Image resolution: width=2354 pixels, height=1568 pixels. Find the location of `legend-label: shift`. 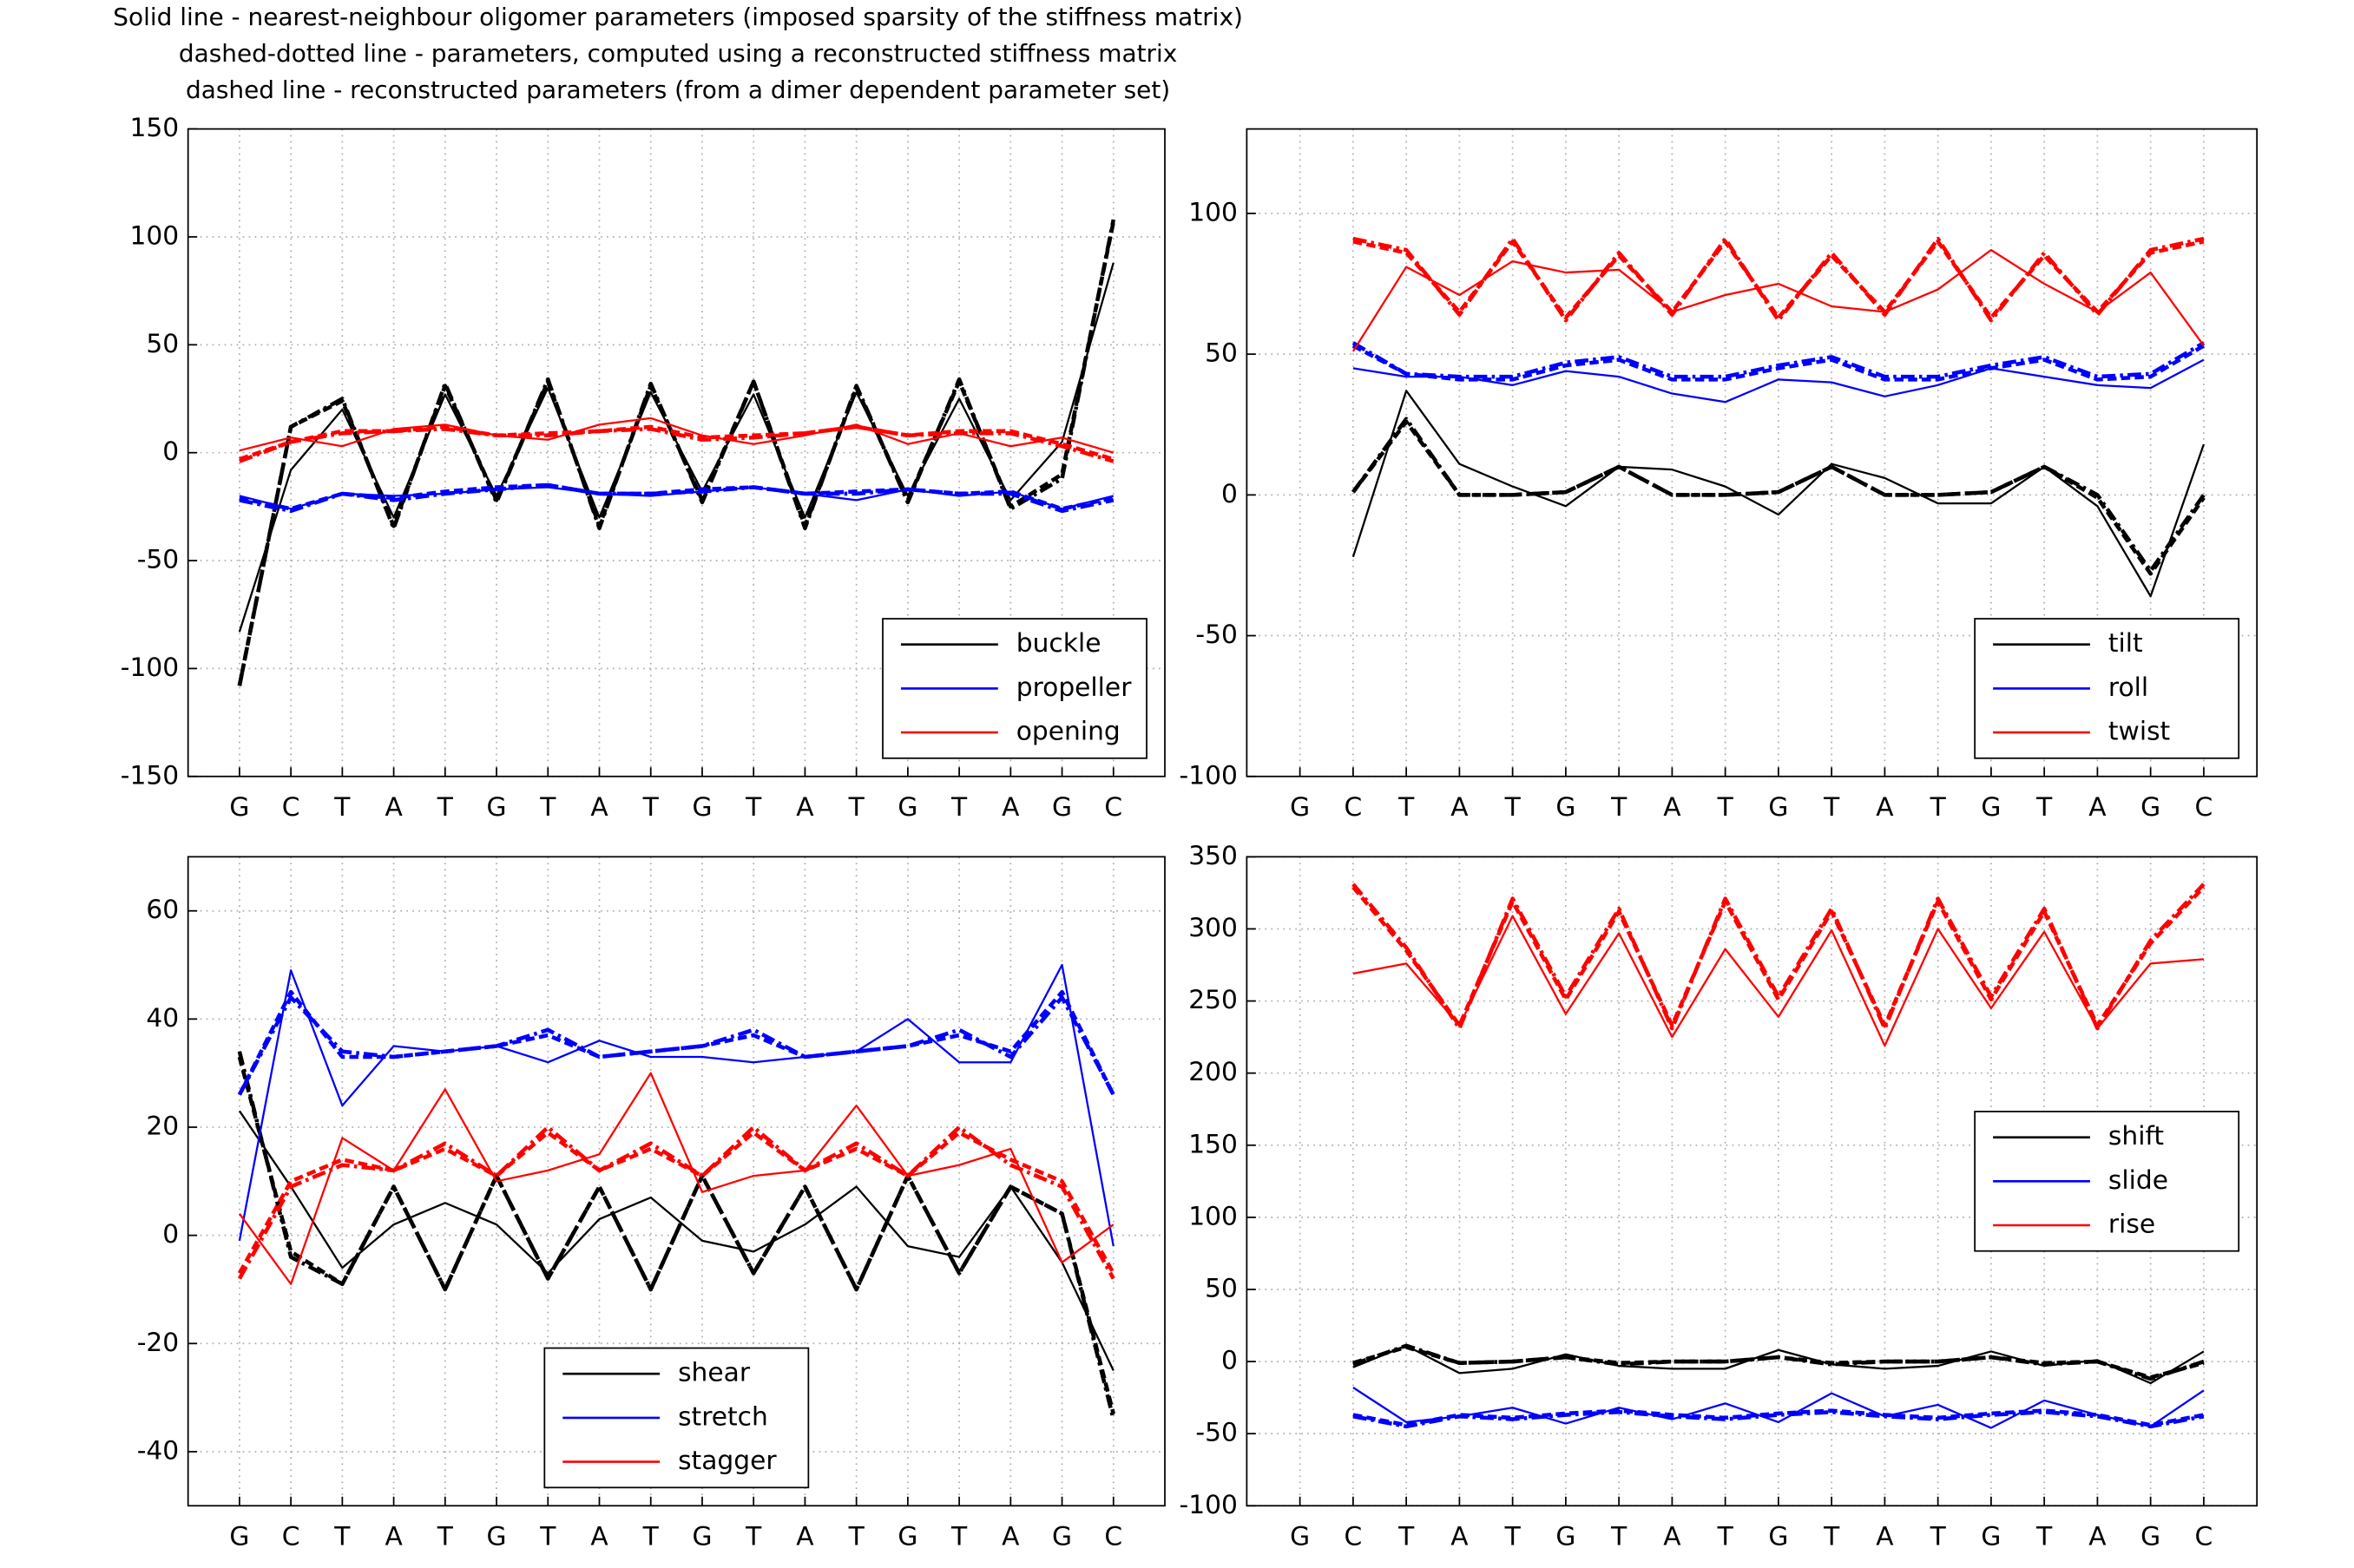

legend-label: shift is located at coordinates (2136, 1136).